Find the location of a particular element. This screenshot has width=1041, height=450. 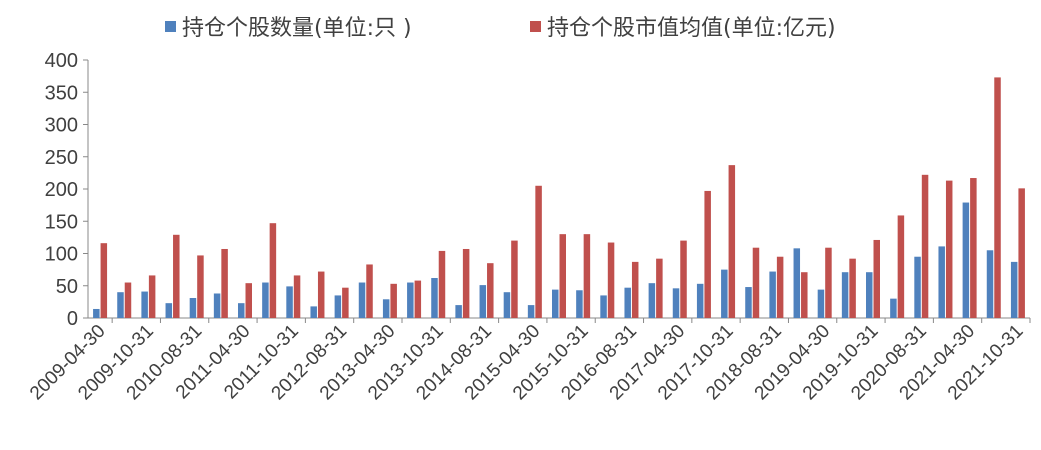

y-tick-label: 200 is located at coordinates (61, 190).